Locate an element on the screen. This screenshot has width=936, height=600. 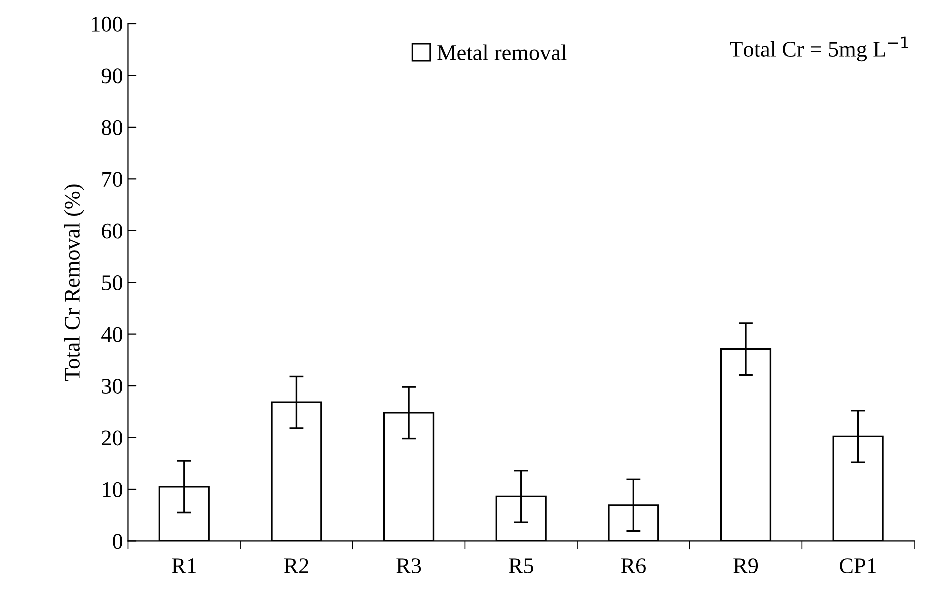
y-tick-label: 100 is located at coordinates (107, 24).